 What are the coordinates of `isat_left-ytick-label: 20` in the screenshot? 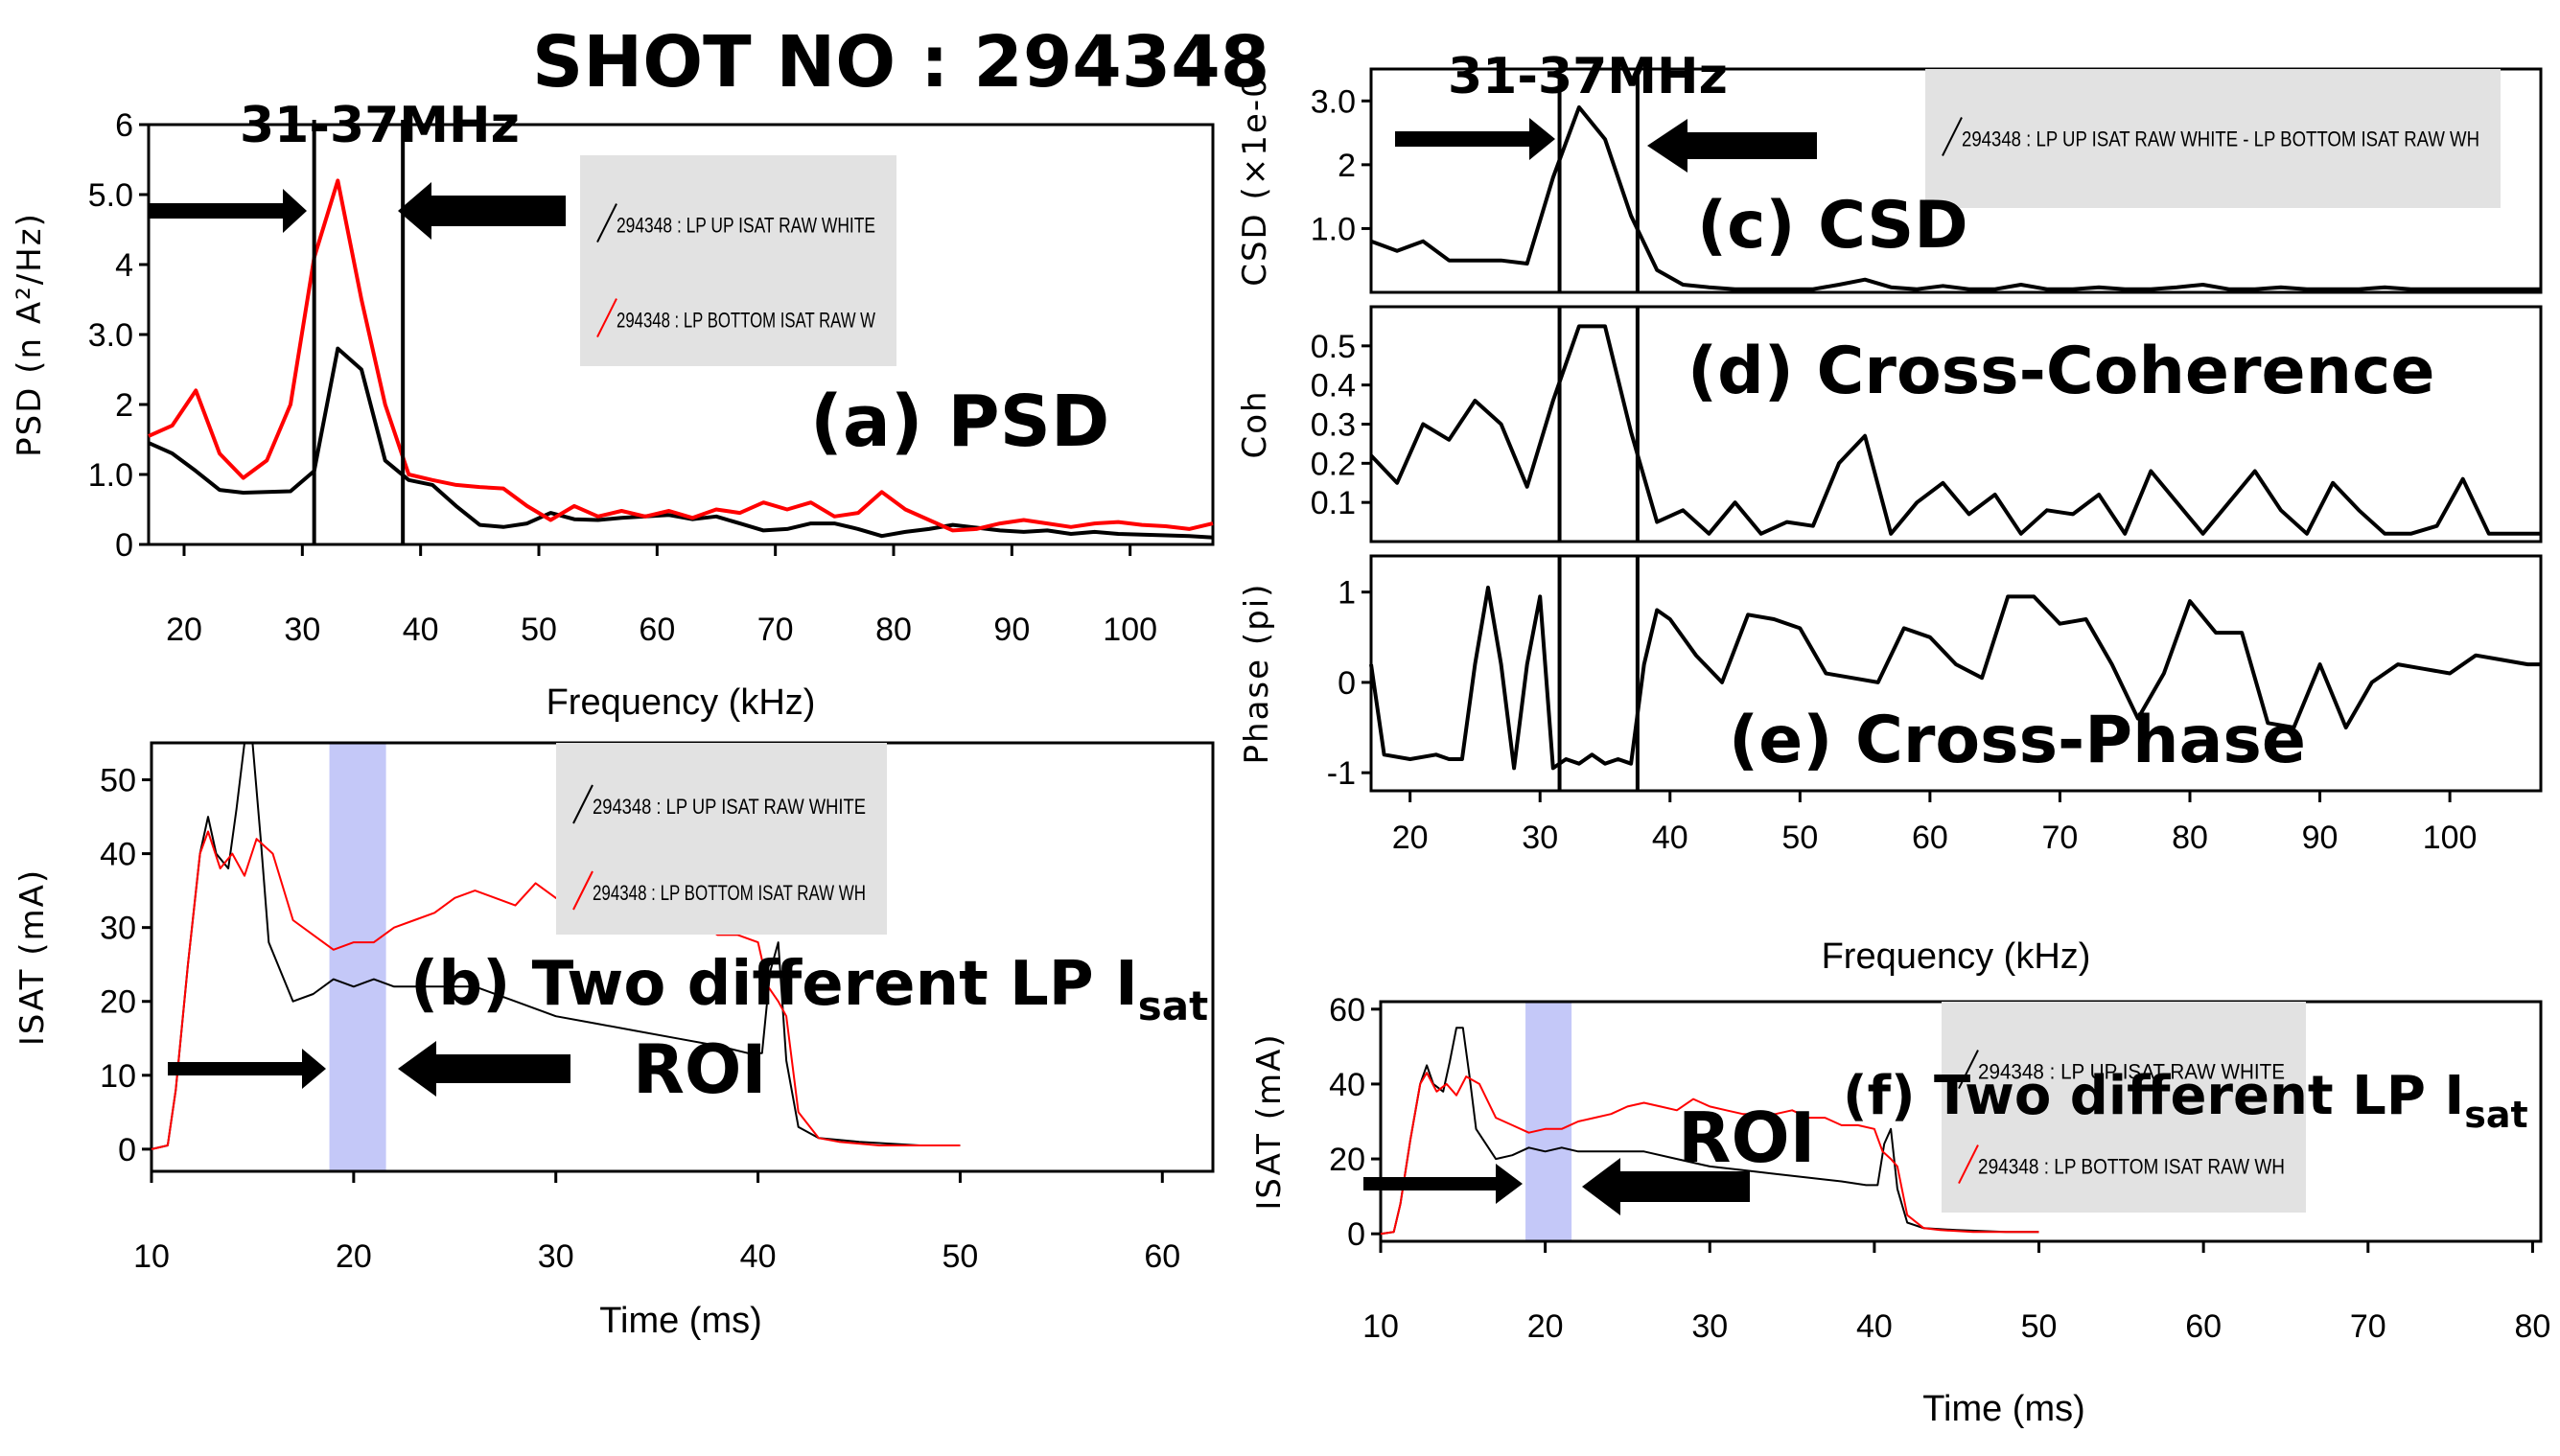 It's located at (118, 1002).